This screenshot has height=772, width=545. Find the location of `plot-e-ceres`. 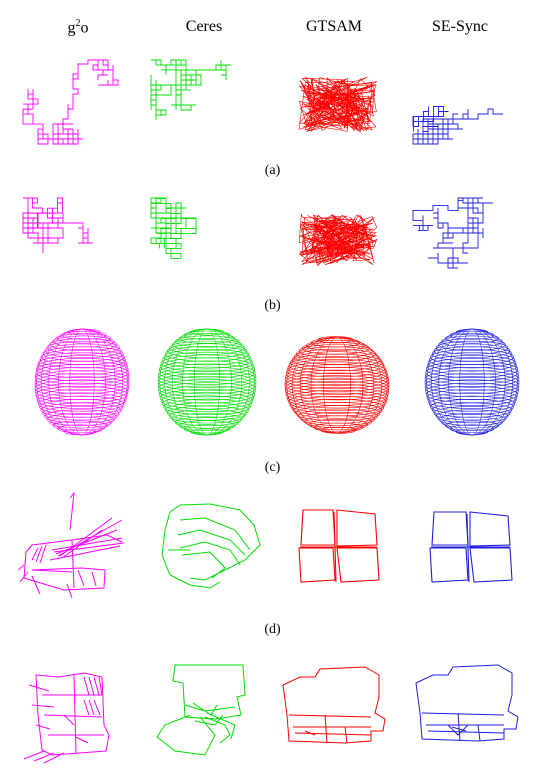

plot-e-ceres is located at coordinates (205, 710).